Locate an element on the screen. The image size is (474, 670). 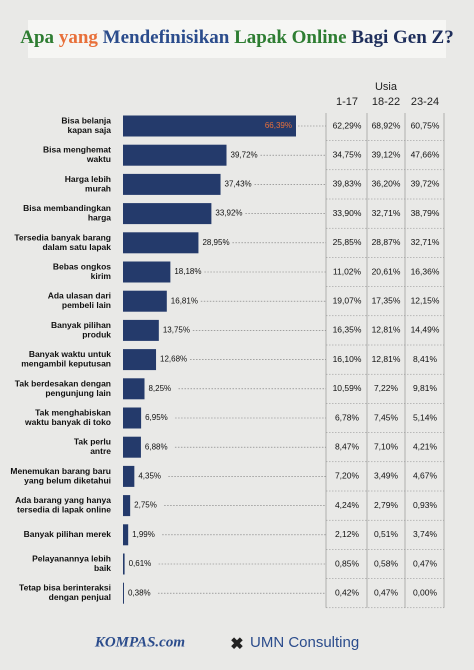
table-cell: 3,74% is located at coordinates (425, 534).